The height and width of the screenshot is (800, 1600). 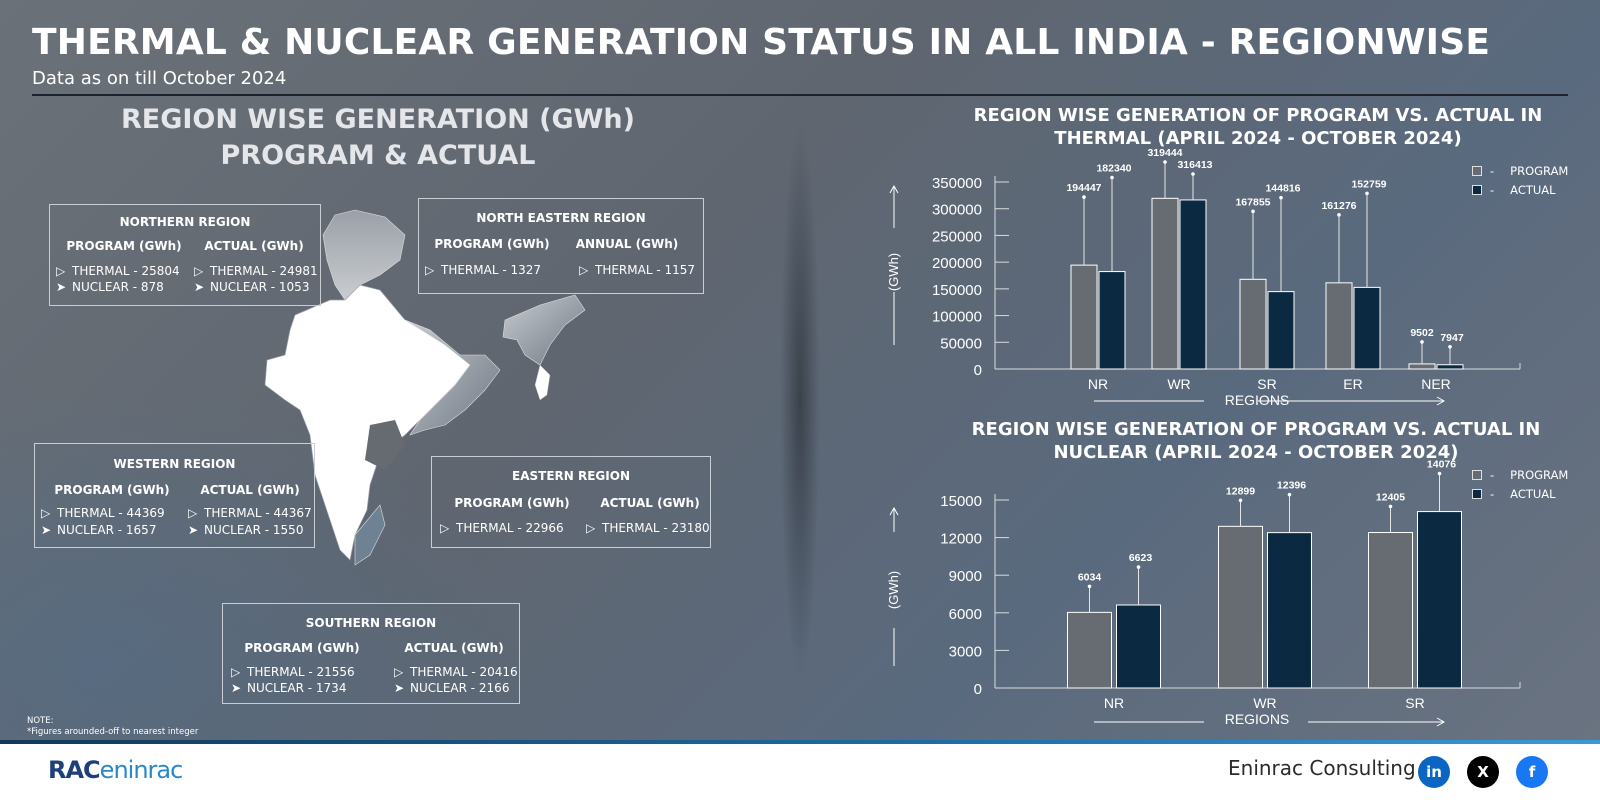 I want to click on y-tick-label: 0, so click(x=978, y=370).